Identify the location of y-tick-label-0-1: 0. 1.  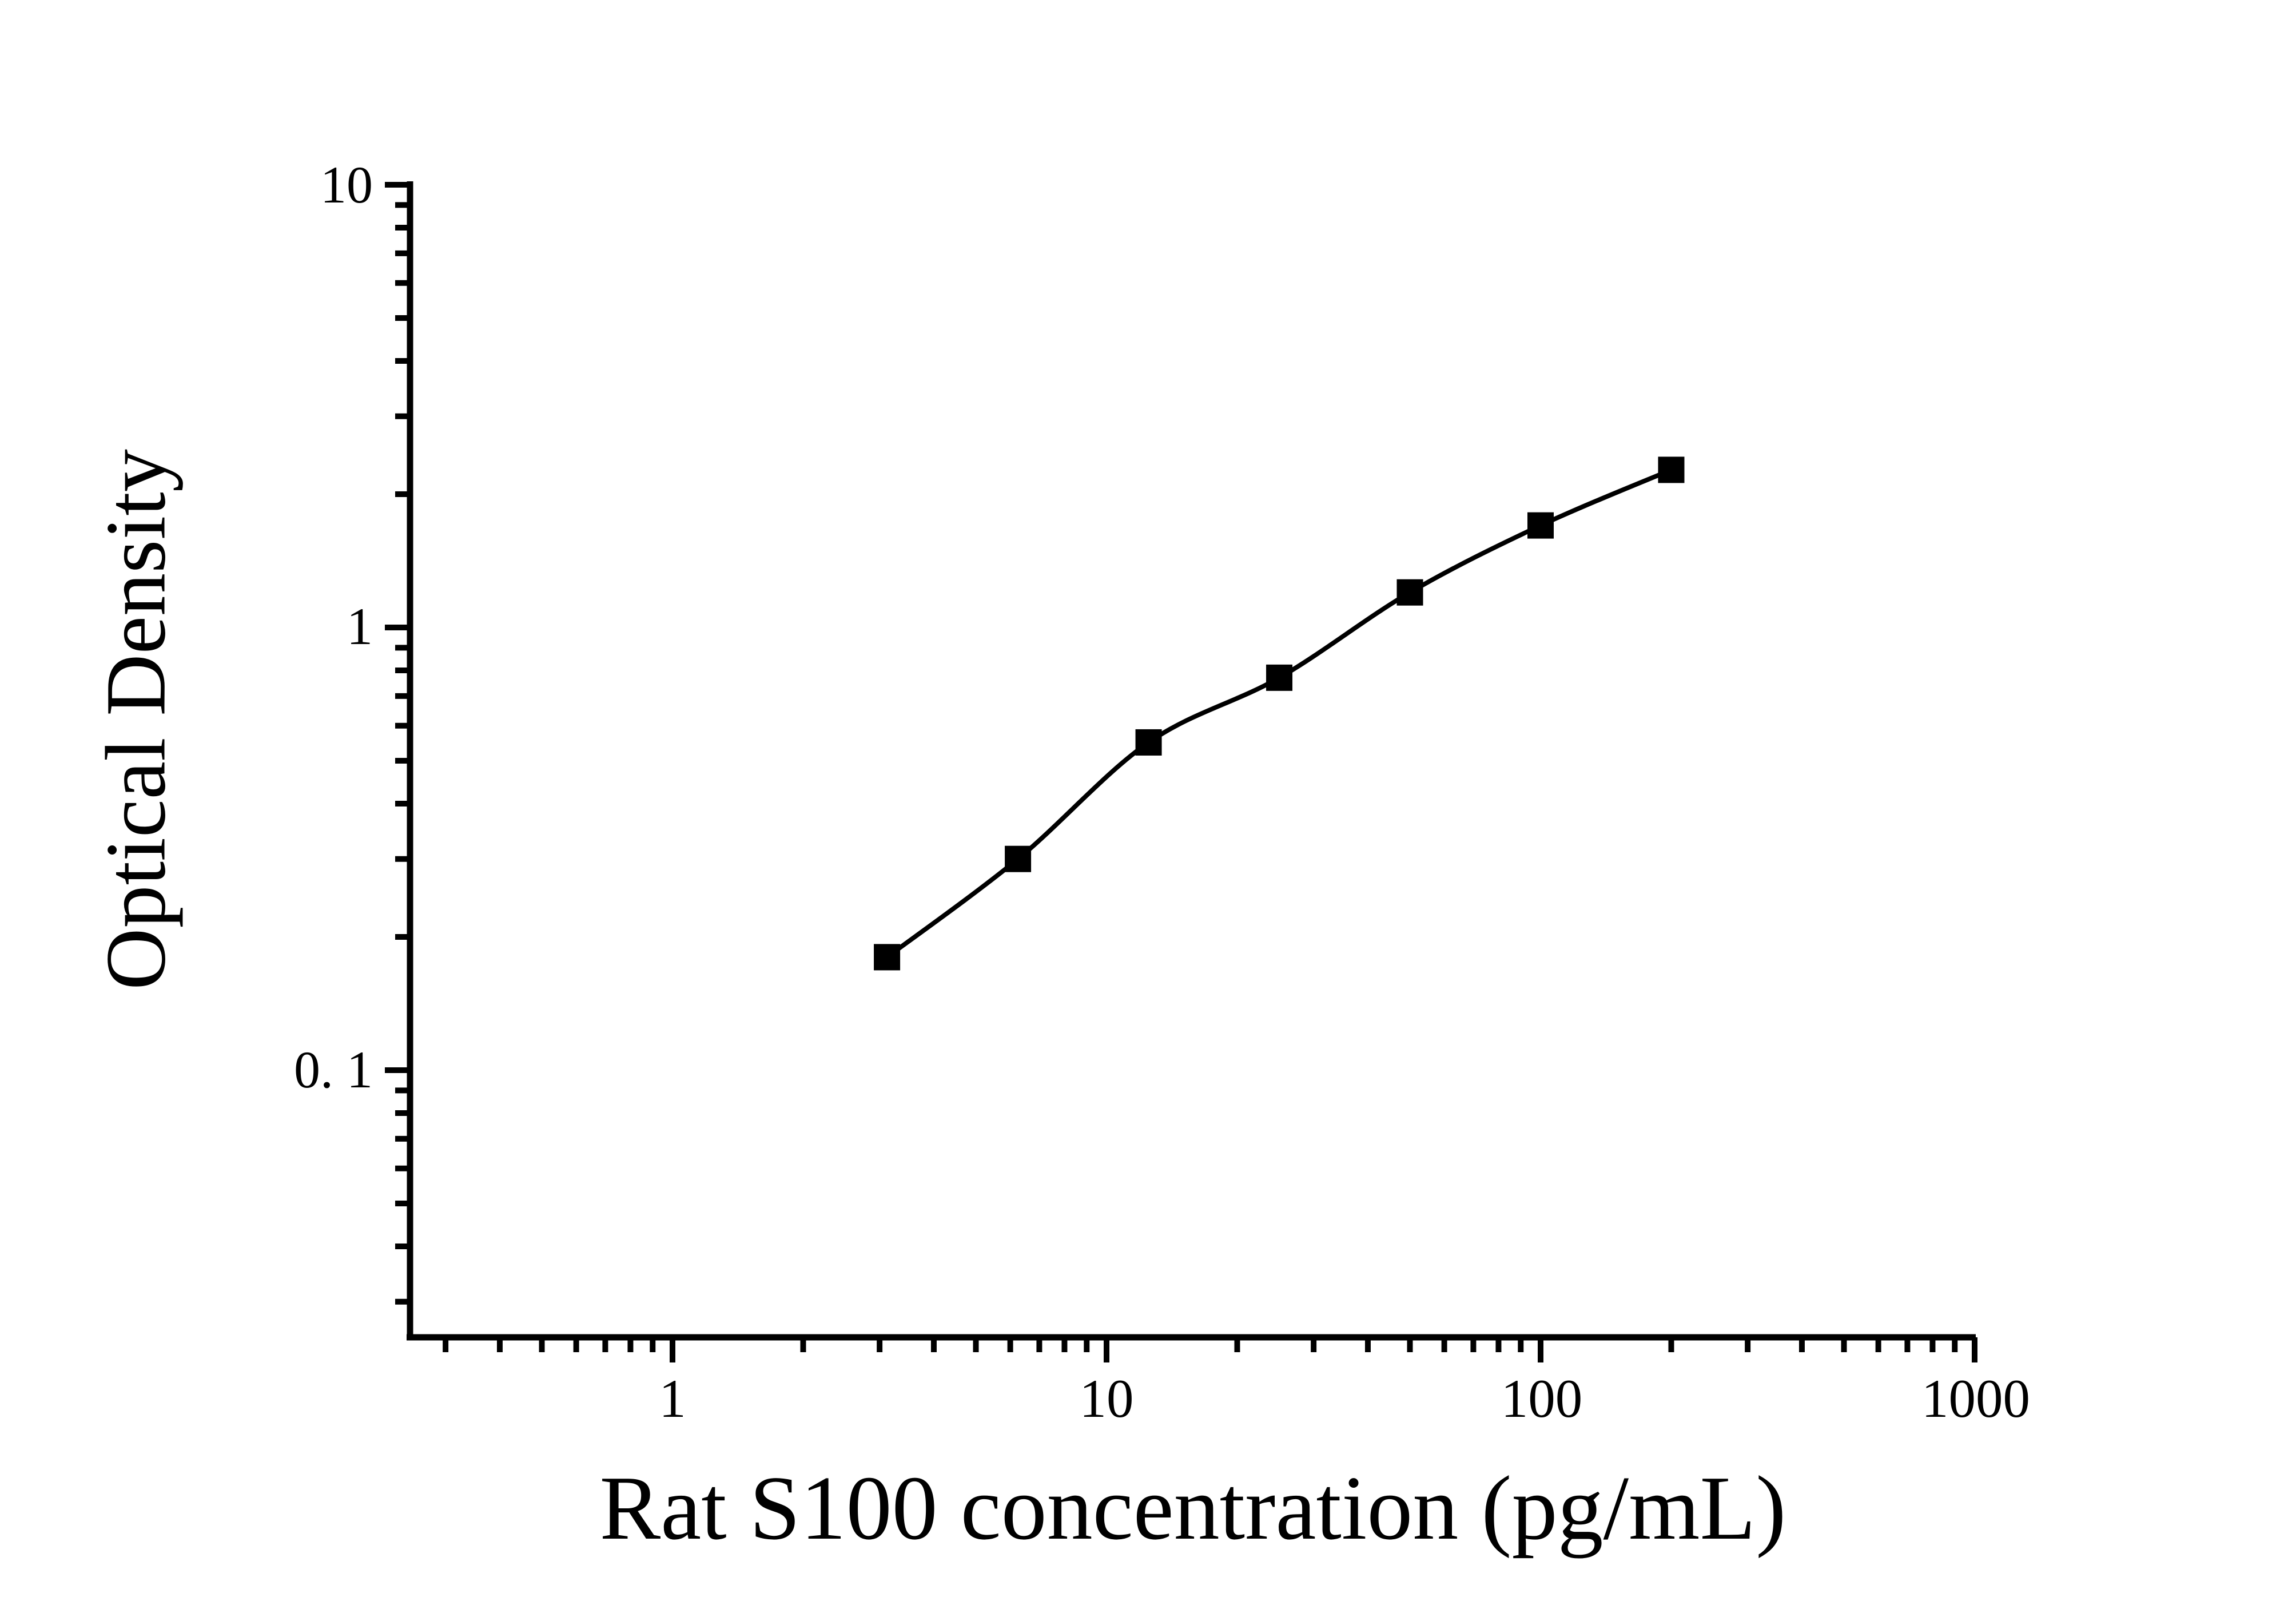
(333, 1069).